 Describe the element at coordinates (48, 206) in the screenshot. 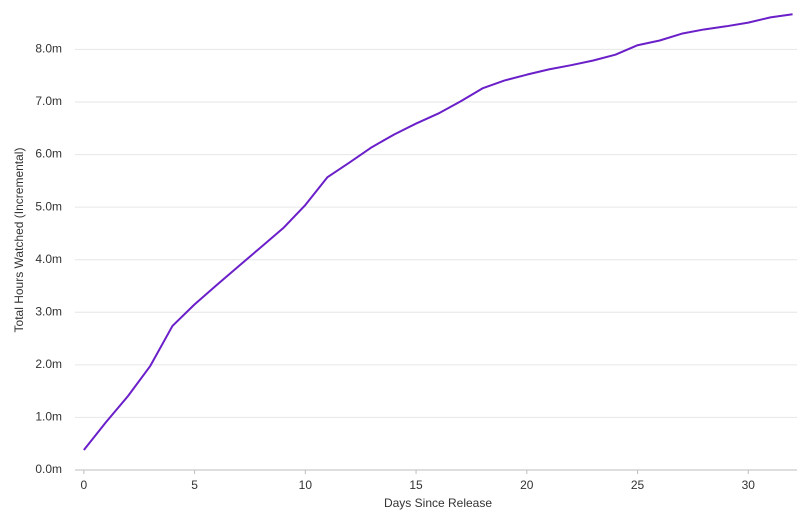

I see `y-tick-label: 5.0m` at that location.